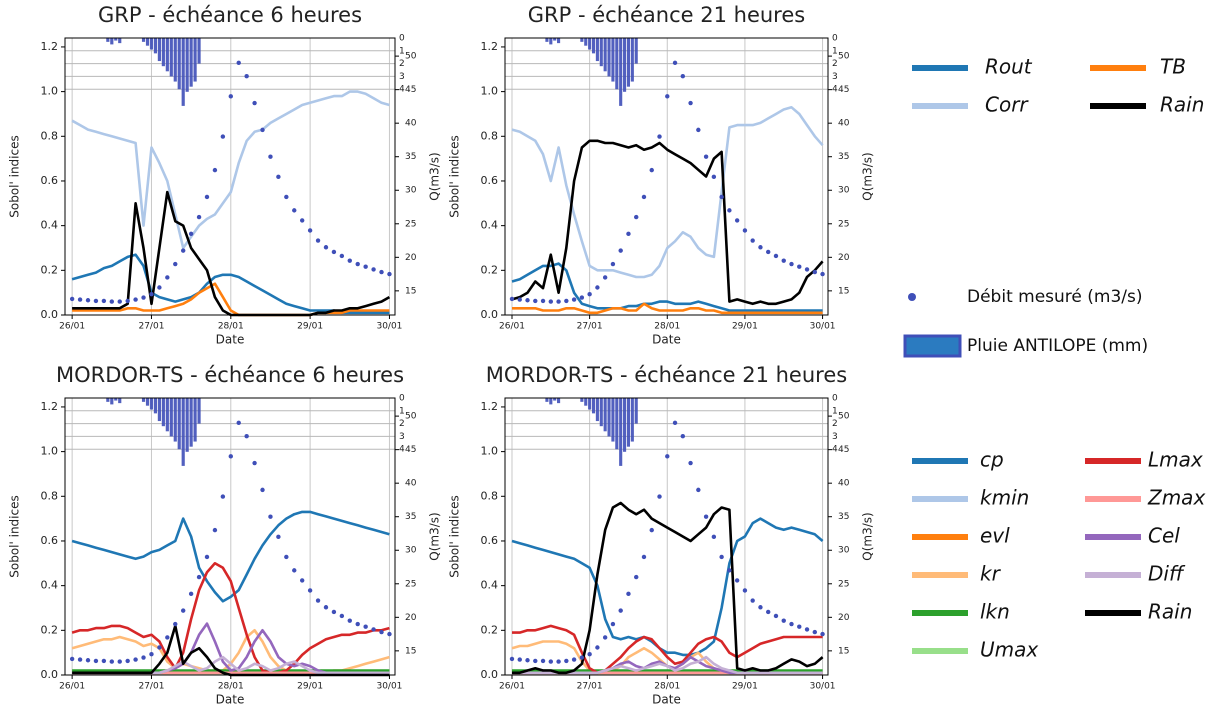 Image resolution: width=1220 pixels, height=709 pixels. Describe the element at coordinates (490, 451) in the screenshot. I see `y-tick-label: 1.0` at that location.